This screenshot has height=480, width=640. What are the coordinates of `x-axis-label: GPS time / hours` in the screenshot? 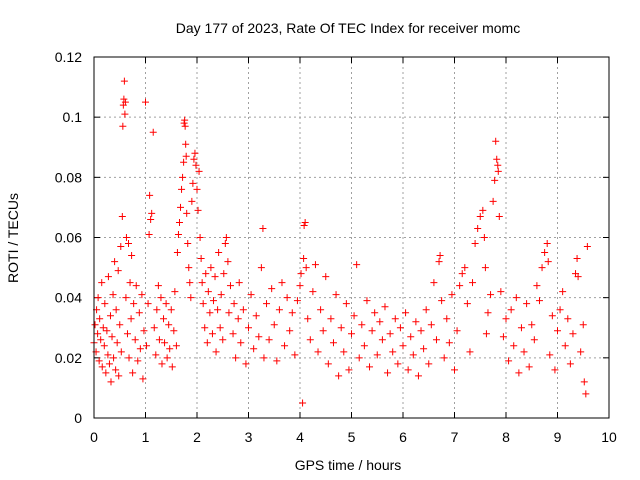 It's located at (348, 465).